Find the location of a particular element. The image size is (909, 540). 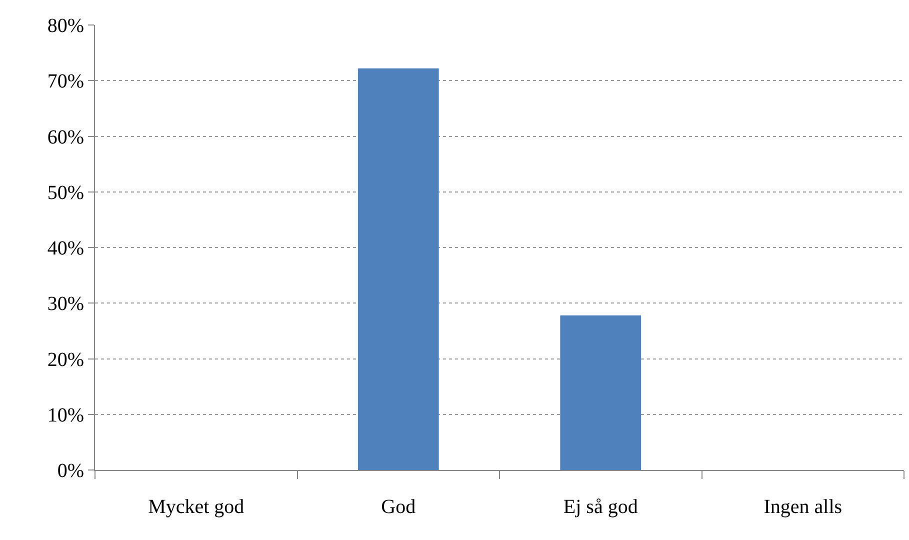

y-tick-label: 10% is located at coordinates (65, 415).